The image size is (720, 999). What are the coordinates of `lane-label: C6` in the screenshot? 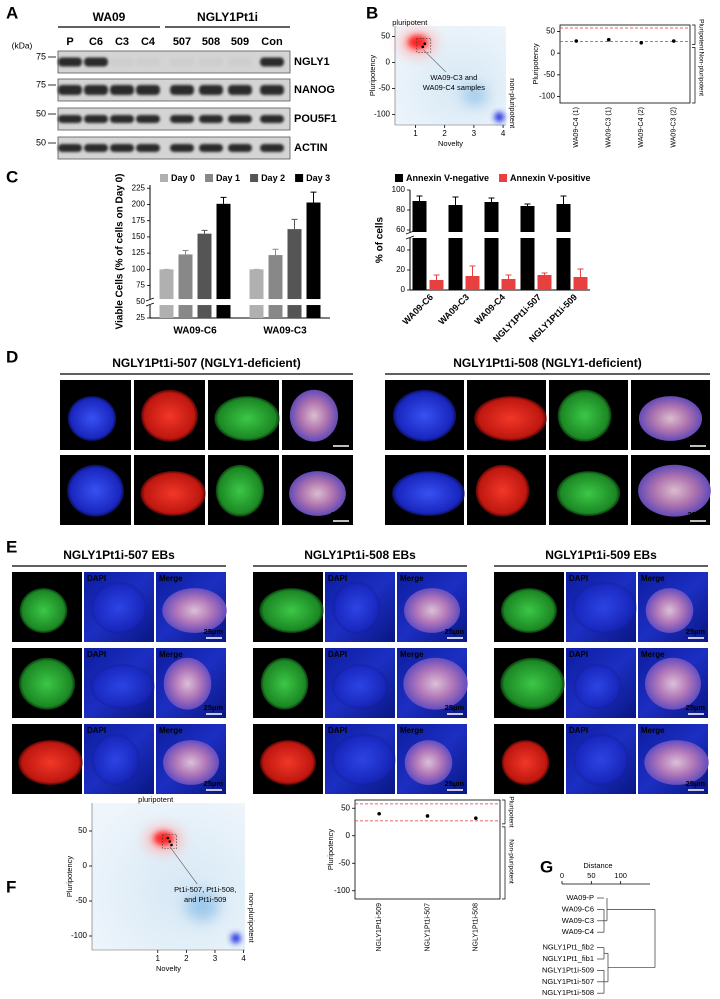 It's located at (96, 42).